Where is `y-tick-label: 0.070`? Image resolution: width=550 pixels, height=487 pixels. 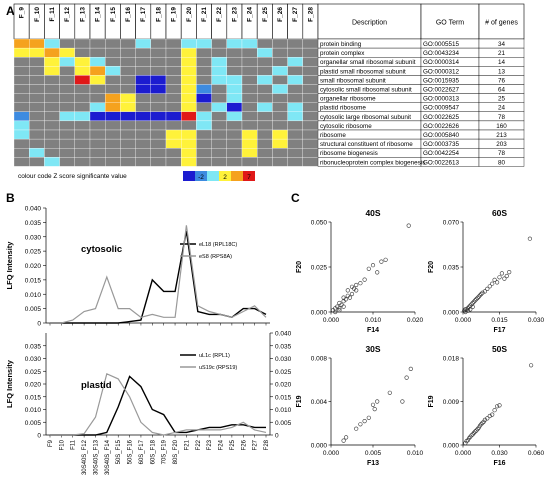 y-tick-label: 0.070 is located at coordinates (451, 223).